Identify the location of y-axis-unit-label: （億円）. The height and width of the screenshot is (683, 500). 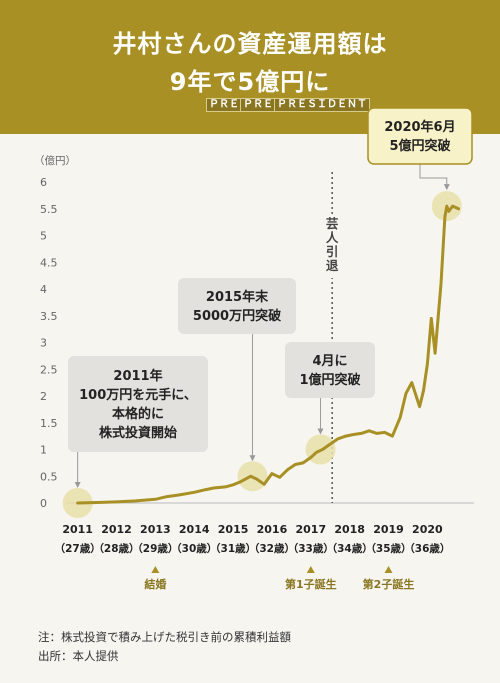
(55, 160).